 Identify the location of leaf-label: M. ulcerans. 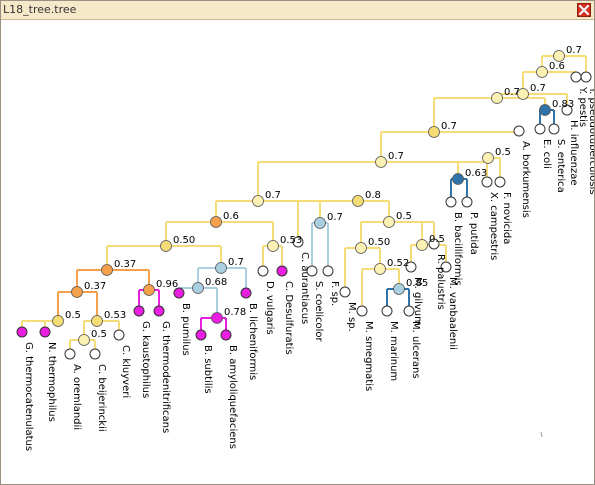
(415, 350).